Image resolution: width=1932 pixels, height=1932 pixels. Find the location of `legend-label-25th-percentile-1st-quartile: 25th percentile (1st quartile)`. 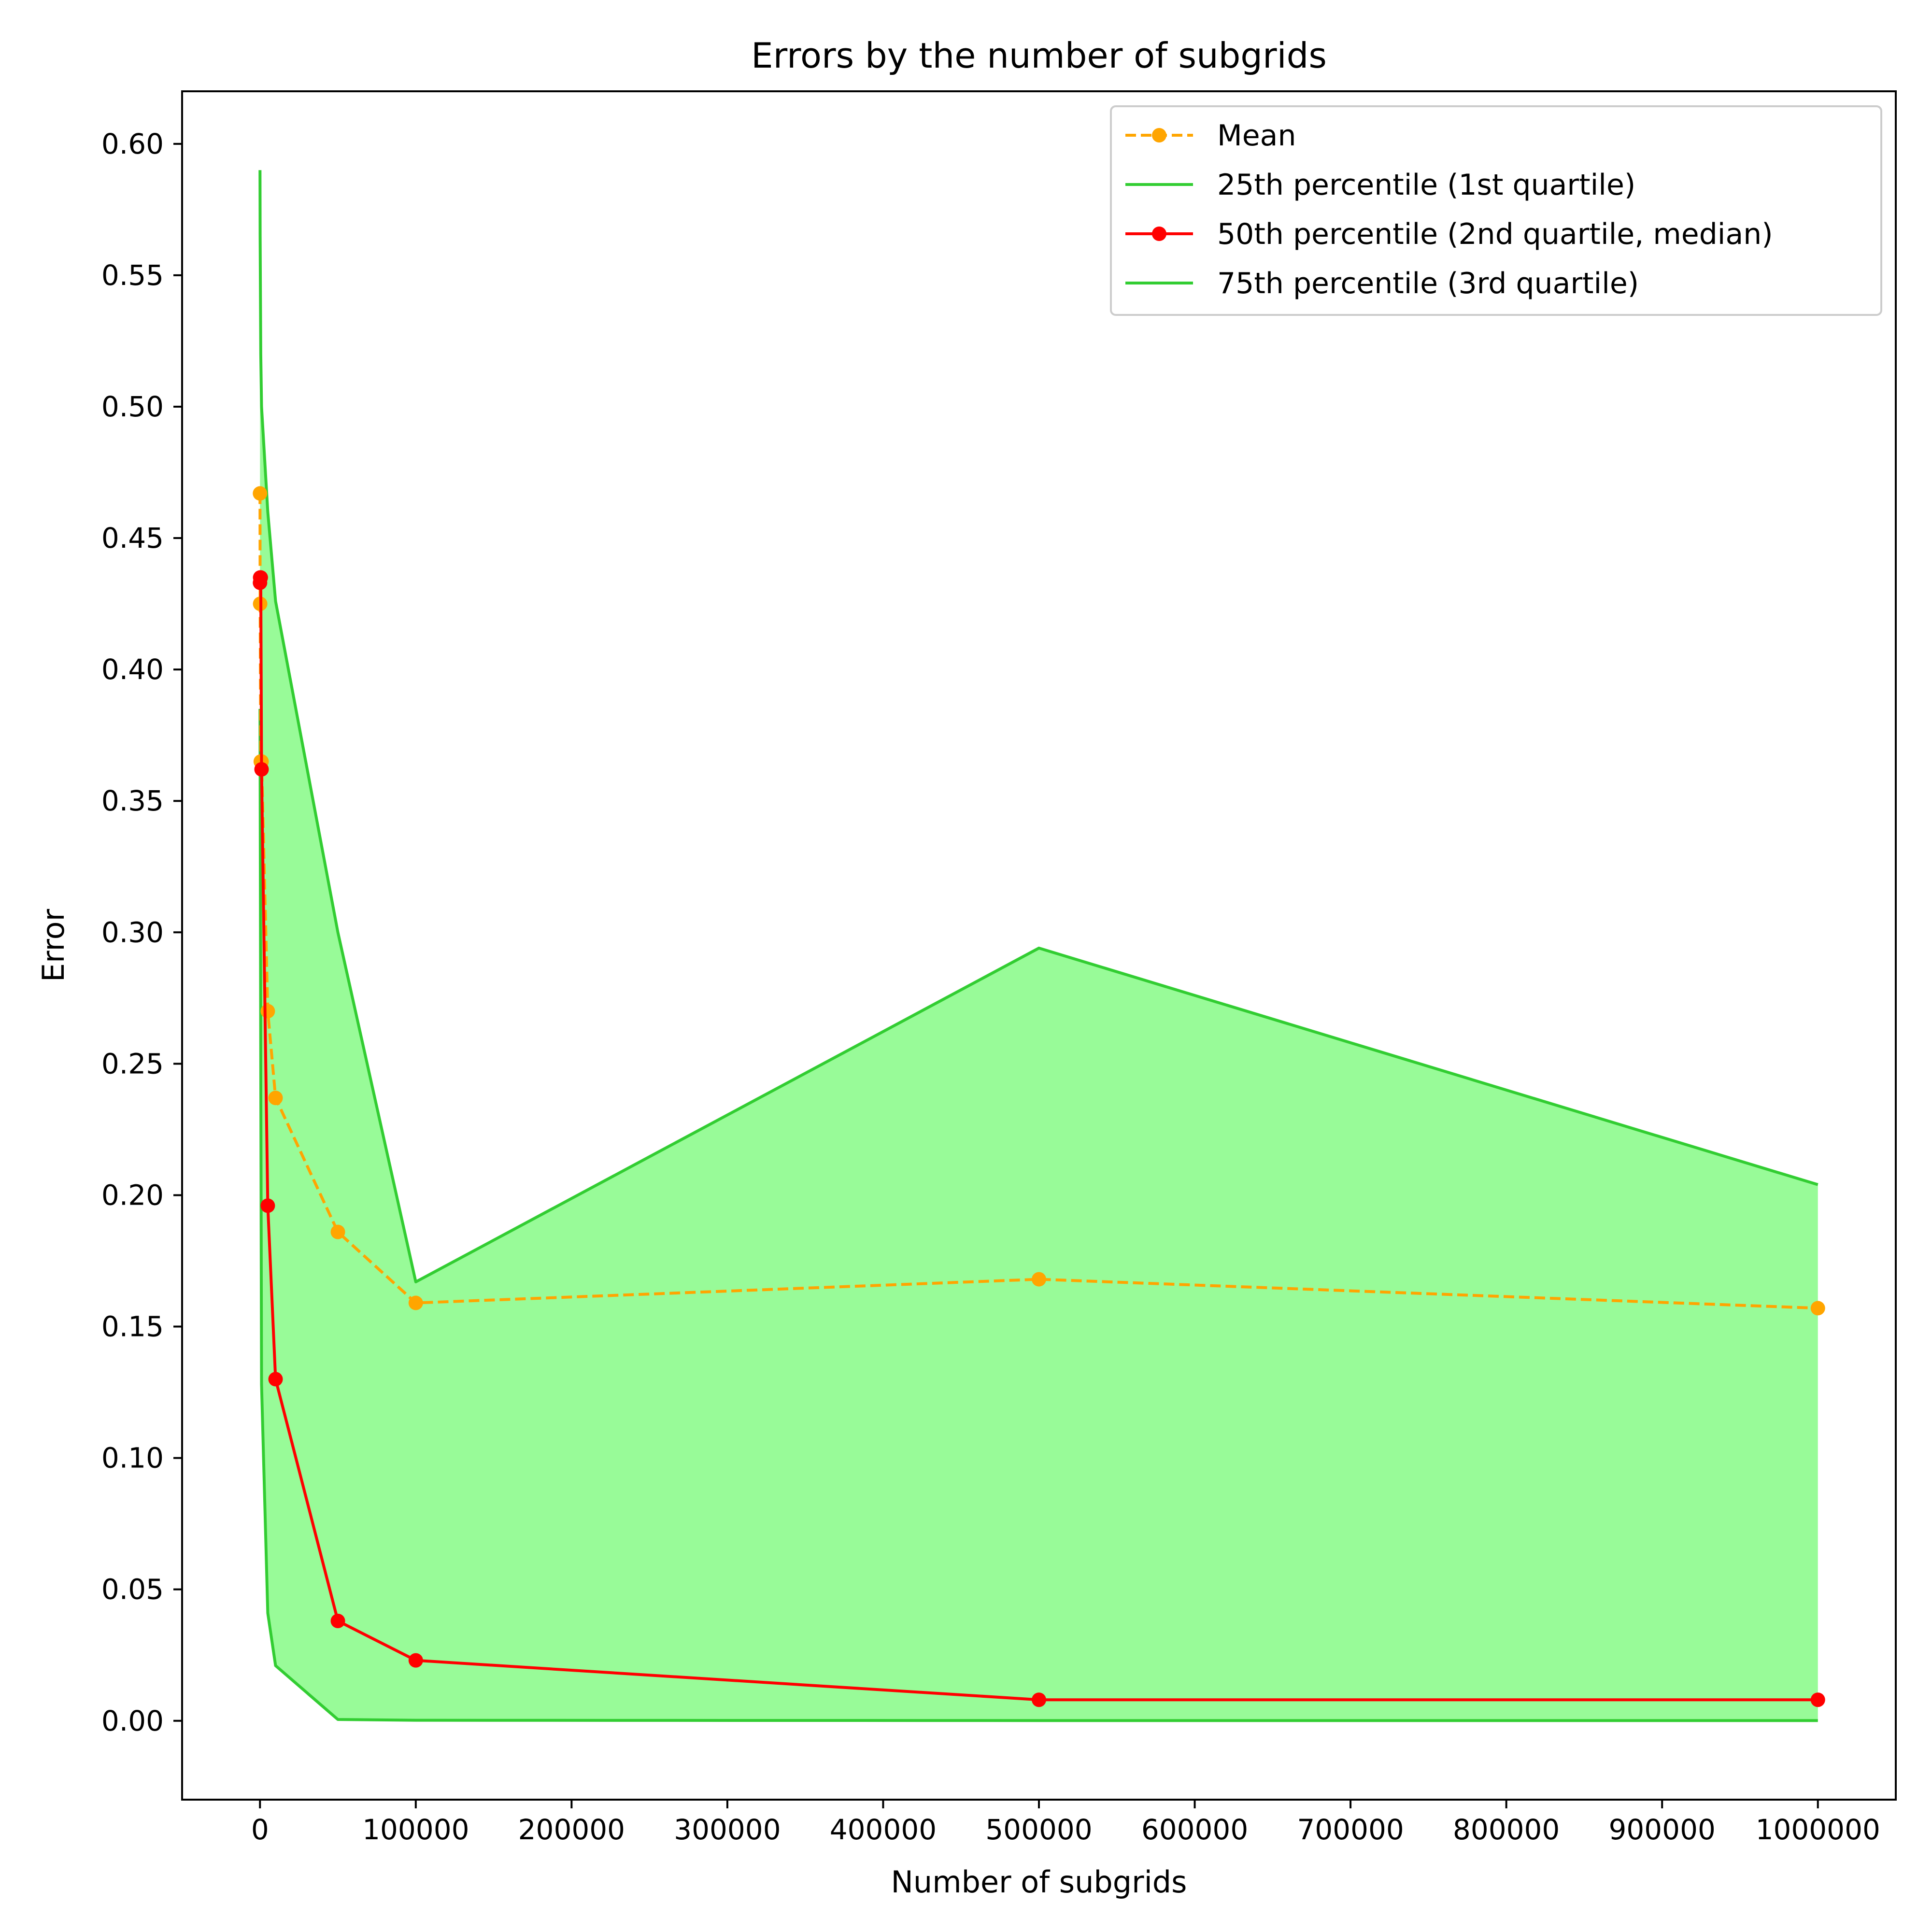

legend-label-25th-percentile-1st-quartile: 25th percentile (1st quartile) is located at coordinates (1426, 185).